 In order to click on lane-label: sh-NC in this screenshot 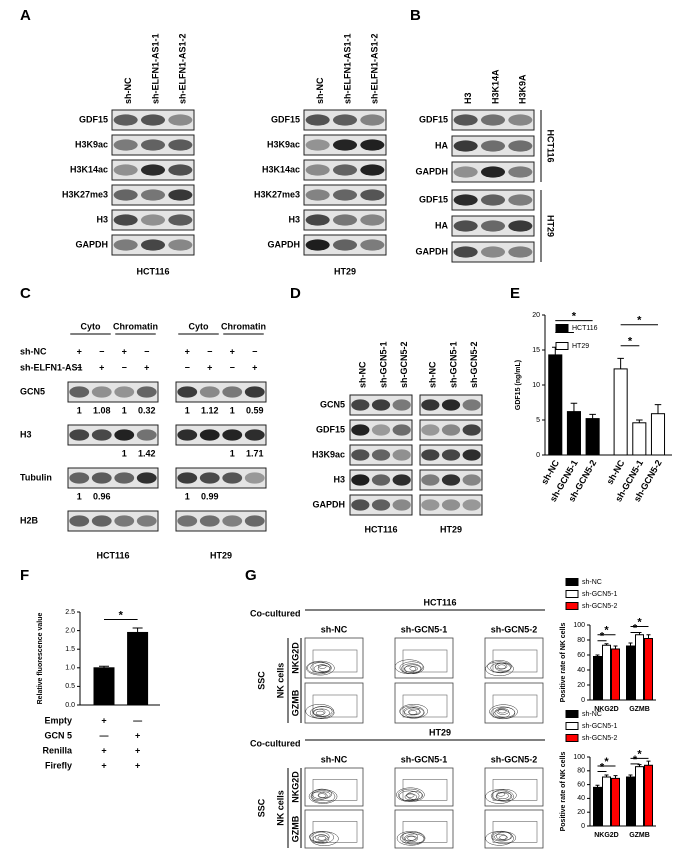, I will do `click(128, 90)`.